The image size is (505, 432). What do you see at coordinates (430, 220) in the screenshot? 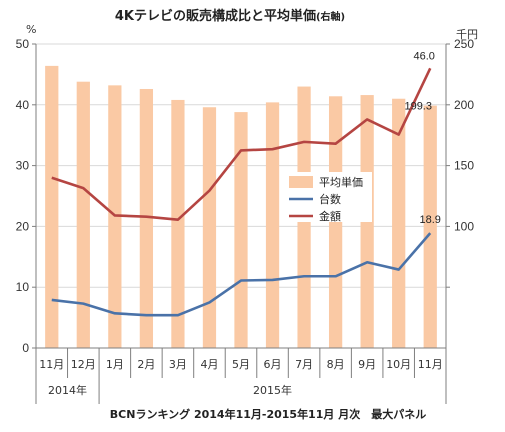
I see `data-label: 18.9` at bounding box center [430, 220].